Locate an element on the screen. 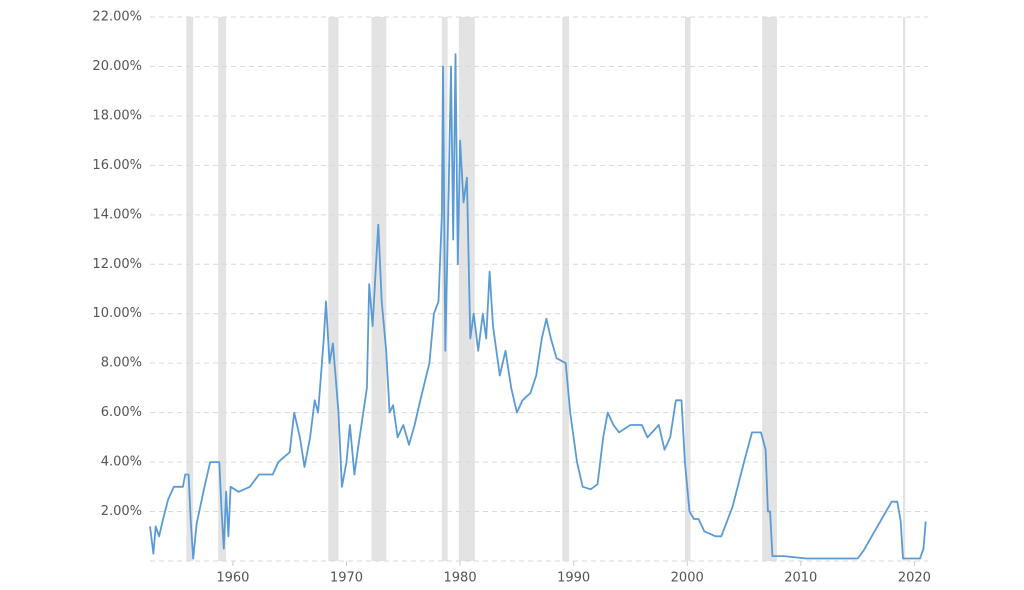 Image resolution: width=1024 pixels, height=590 pixels. y-tick-label: 18.00% is located at coordinates (117, 115).